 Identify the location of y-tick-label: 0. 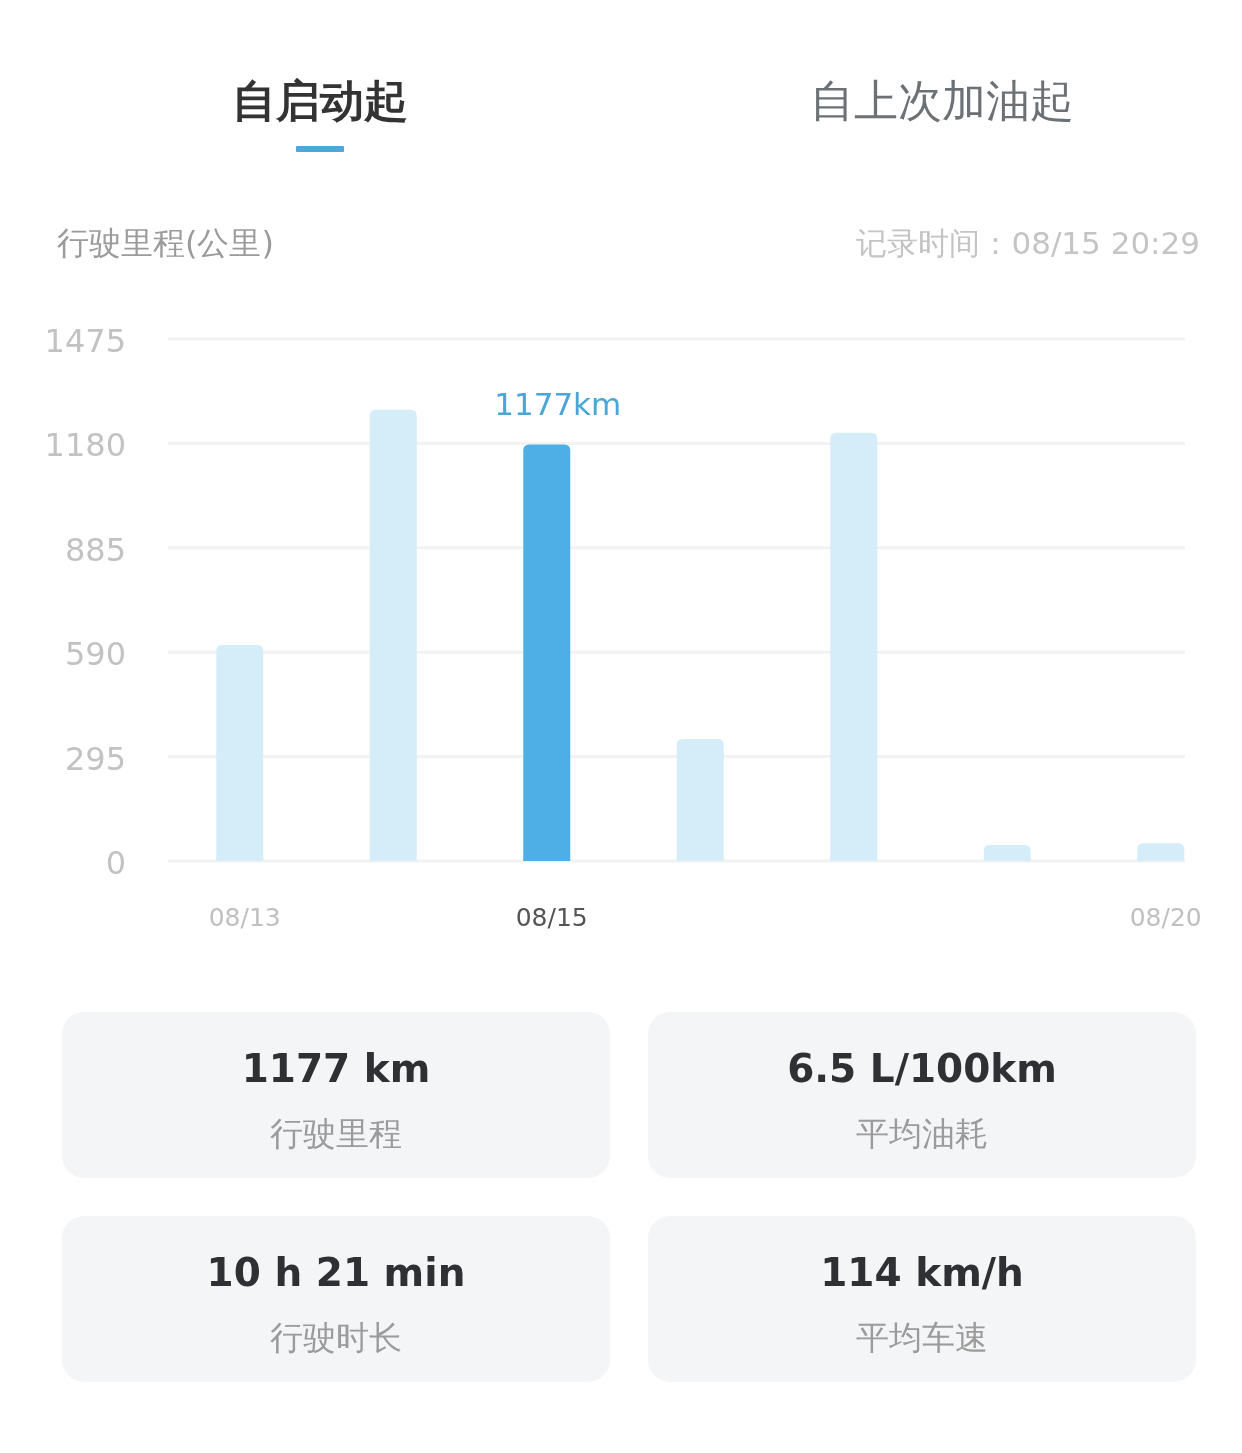
(115, 863).